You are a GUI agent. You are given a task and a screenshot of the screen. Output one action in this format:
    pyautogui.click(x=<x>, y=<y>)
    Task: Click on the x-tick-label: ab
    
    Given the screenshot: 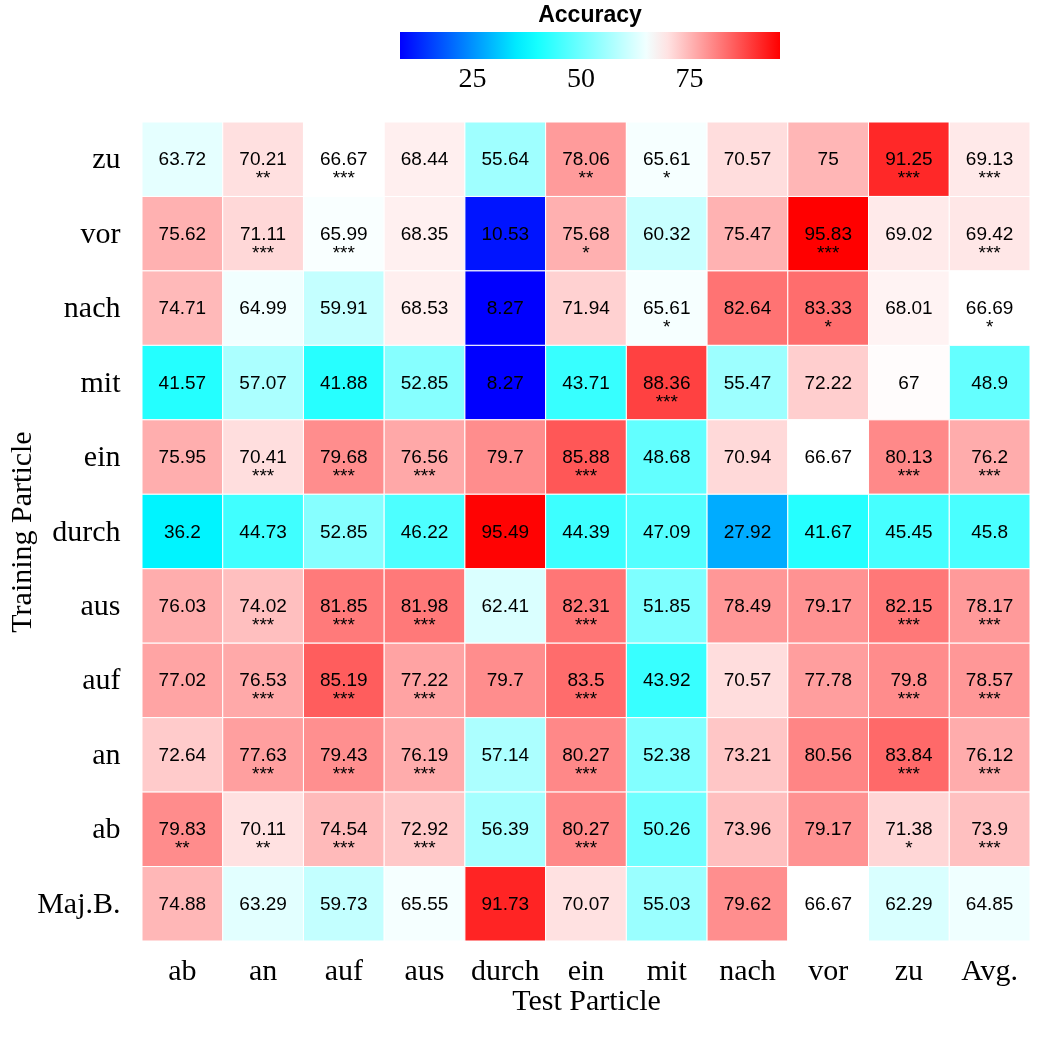 What is the action you would take?
    pyautogui.click(x=182, y=969)
    